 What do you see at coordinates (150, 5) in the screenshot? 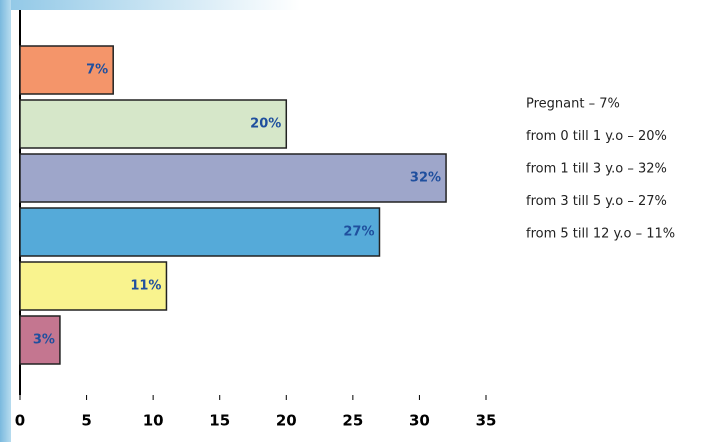
I see `top-stripe` at bounding box center [150, 5].